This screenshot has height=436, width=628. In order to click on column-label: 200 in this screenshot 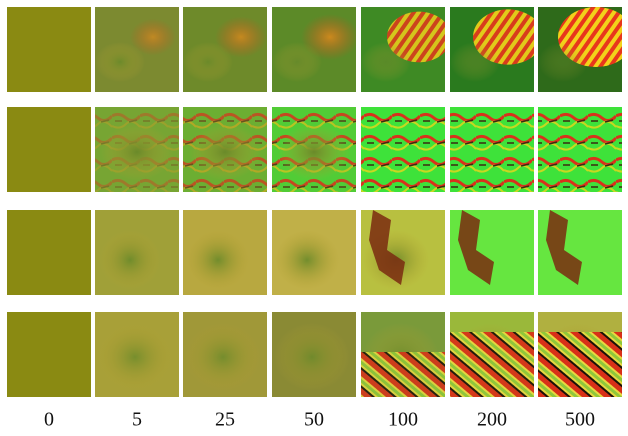, I will do `click(492, 420)`.